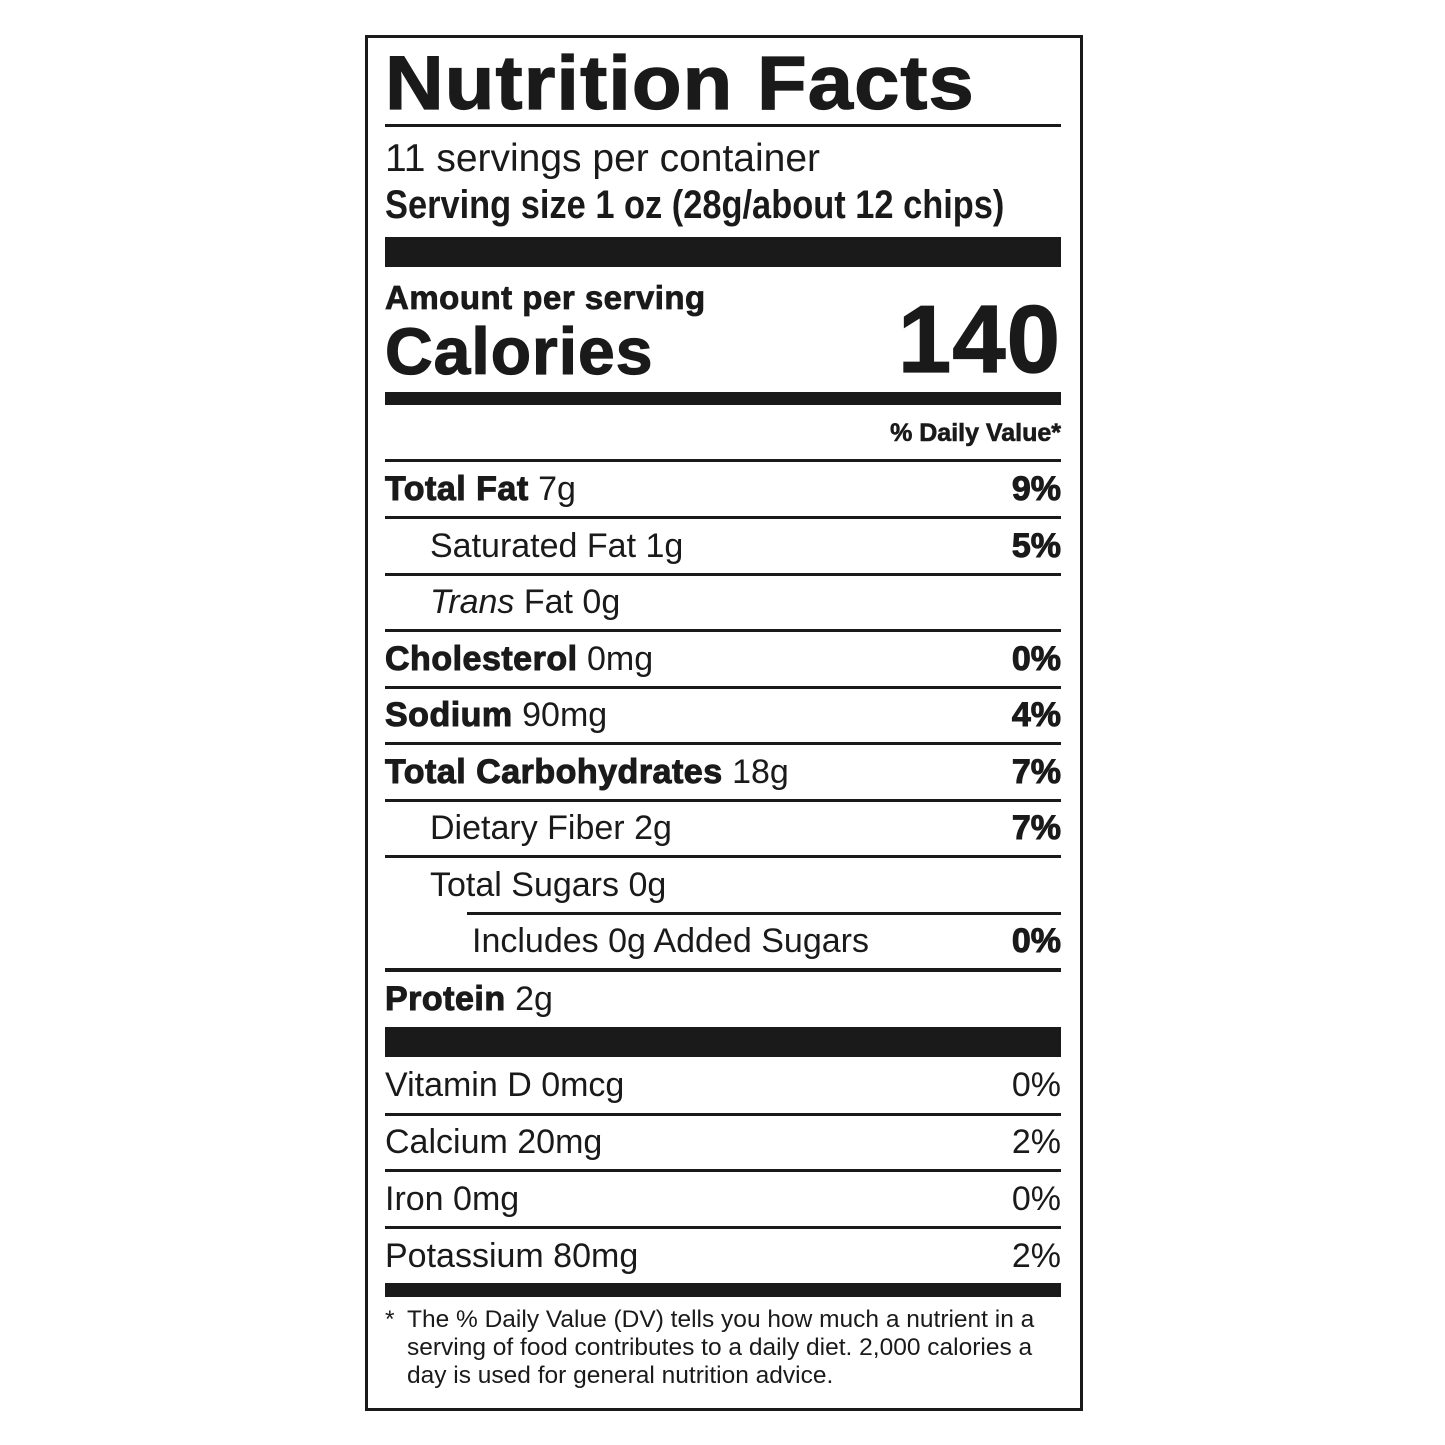 The image size is (1445, 1445). I want to click on nutrient-name: Cholesterol, so click(481, 658).